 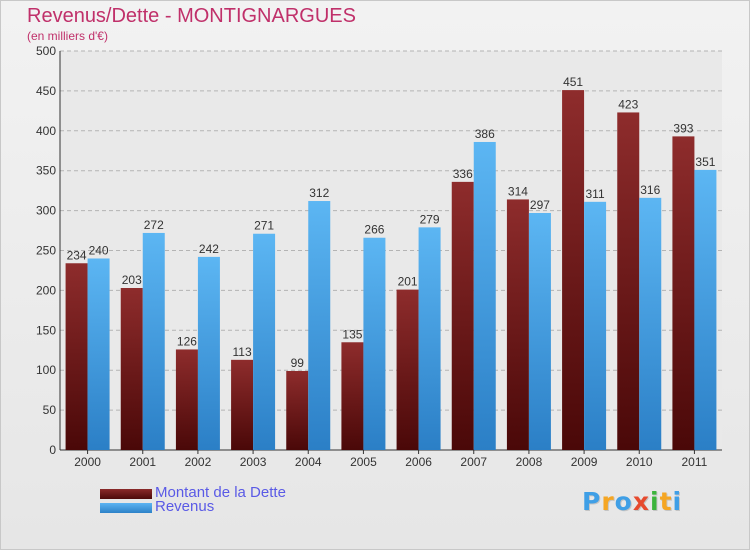 I want to click on data-label-dette: 113, so click(x=242, y=352).